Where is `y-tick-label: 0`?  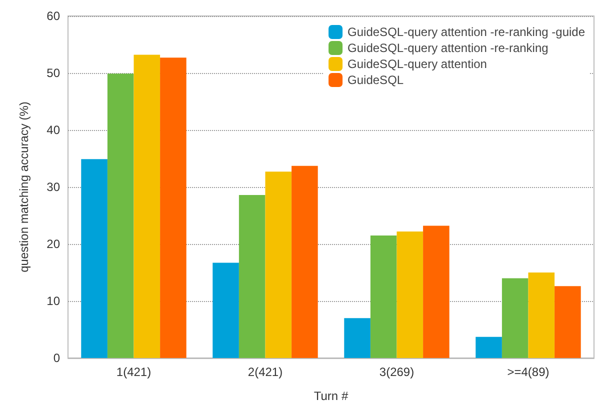 y-tick-label: 0 is located at coordinates (56, 358).